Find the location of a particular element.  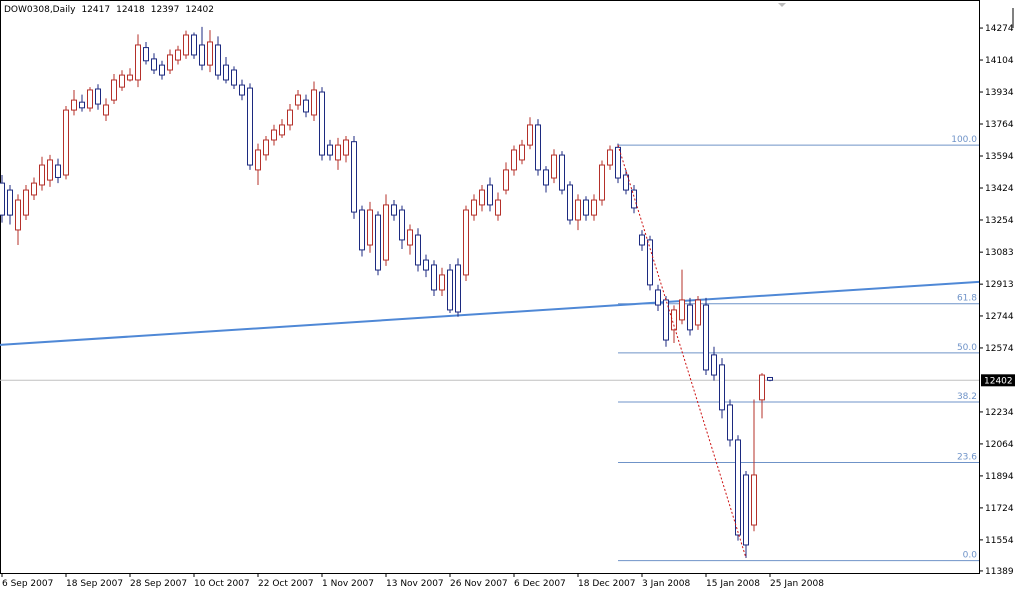

fib-label: 61.8 is located at coordinates (967, 299).